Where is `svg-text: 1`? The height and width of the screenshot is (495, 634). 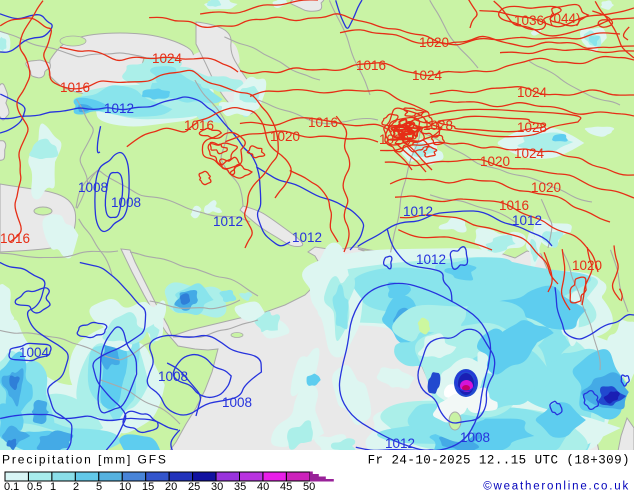
svg-text: 1 is located at coordinates (53, 485).